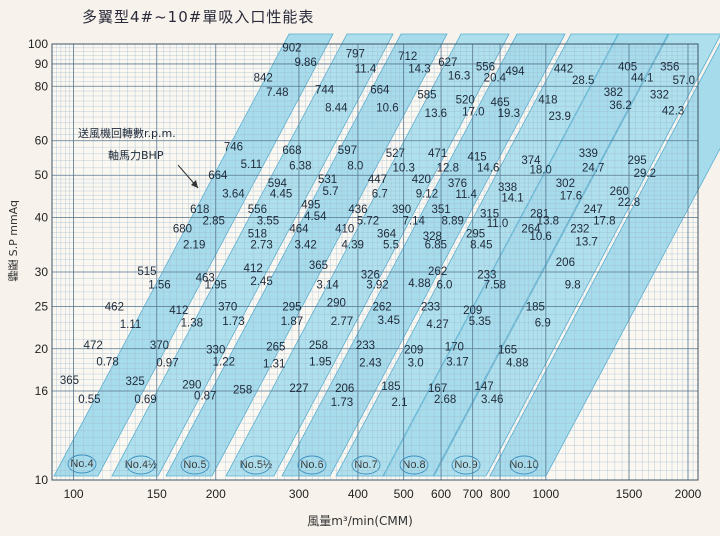  I want to click on rpm-value: 664, so click(380, 90).